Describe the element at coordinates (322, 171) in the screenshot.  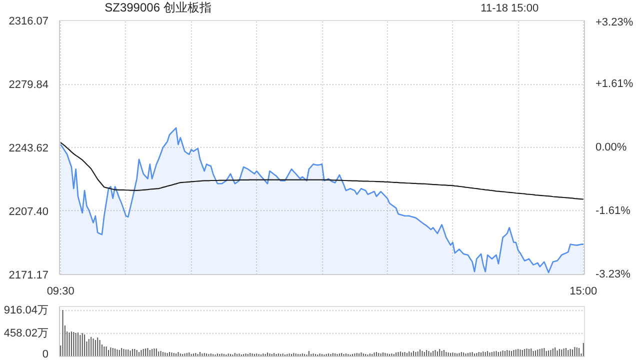
I see `line-series` at that location.